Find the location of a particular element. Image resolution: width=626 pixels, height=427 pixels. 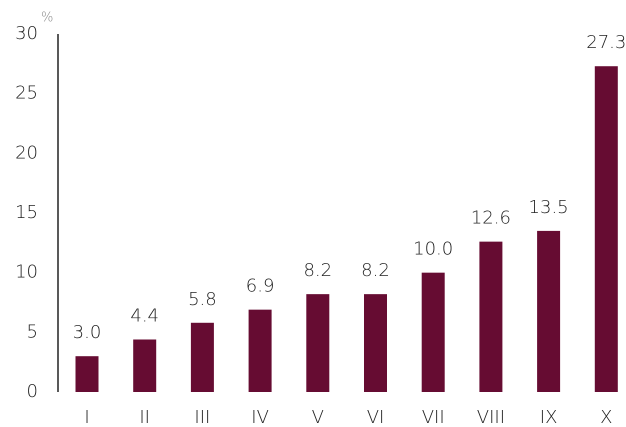

y-tick-label: 25 is located at coordinates (26, 93).